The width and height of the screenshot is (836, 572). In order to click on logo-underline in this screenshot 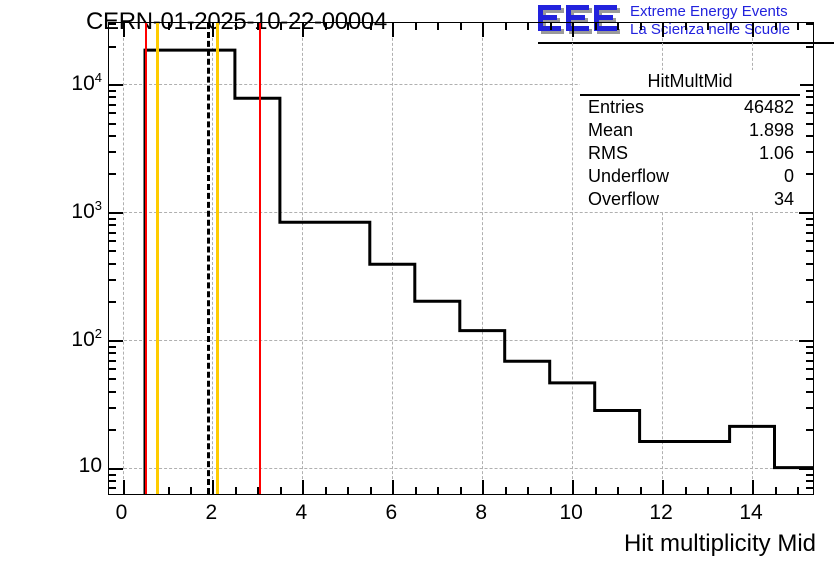, I will do `click(686, 43)`.